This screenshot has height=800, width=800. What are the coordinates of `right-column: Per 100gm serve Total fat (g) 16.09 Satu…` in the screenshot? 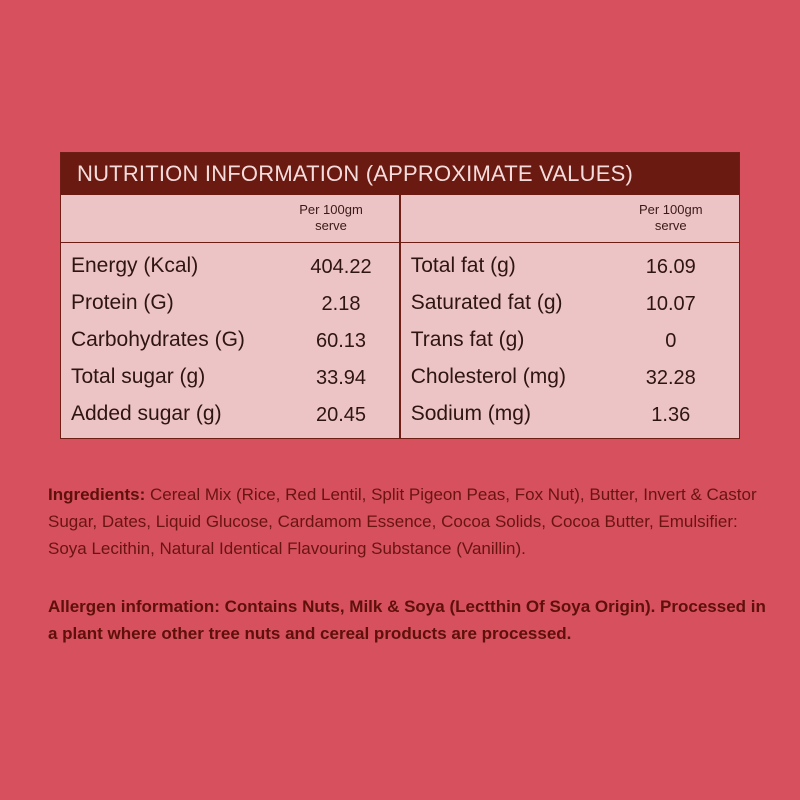 It's located at (569, 316).